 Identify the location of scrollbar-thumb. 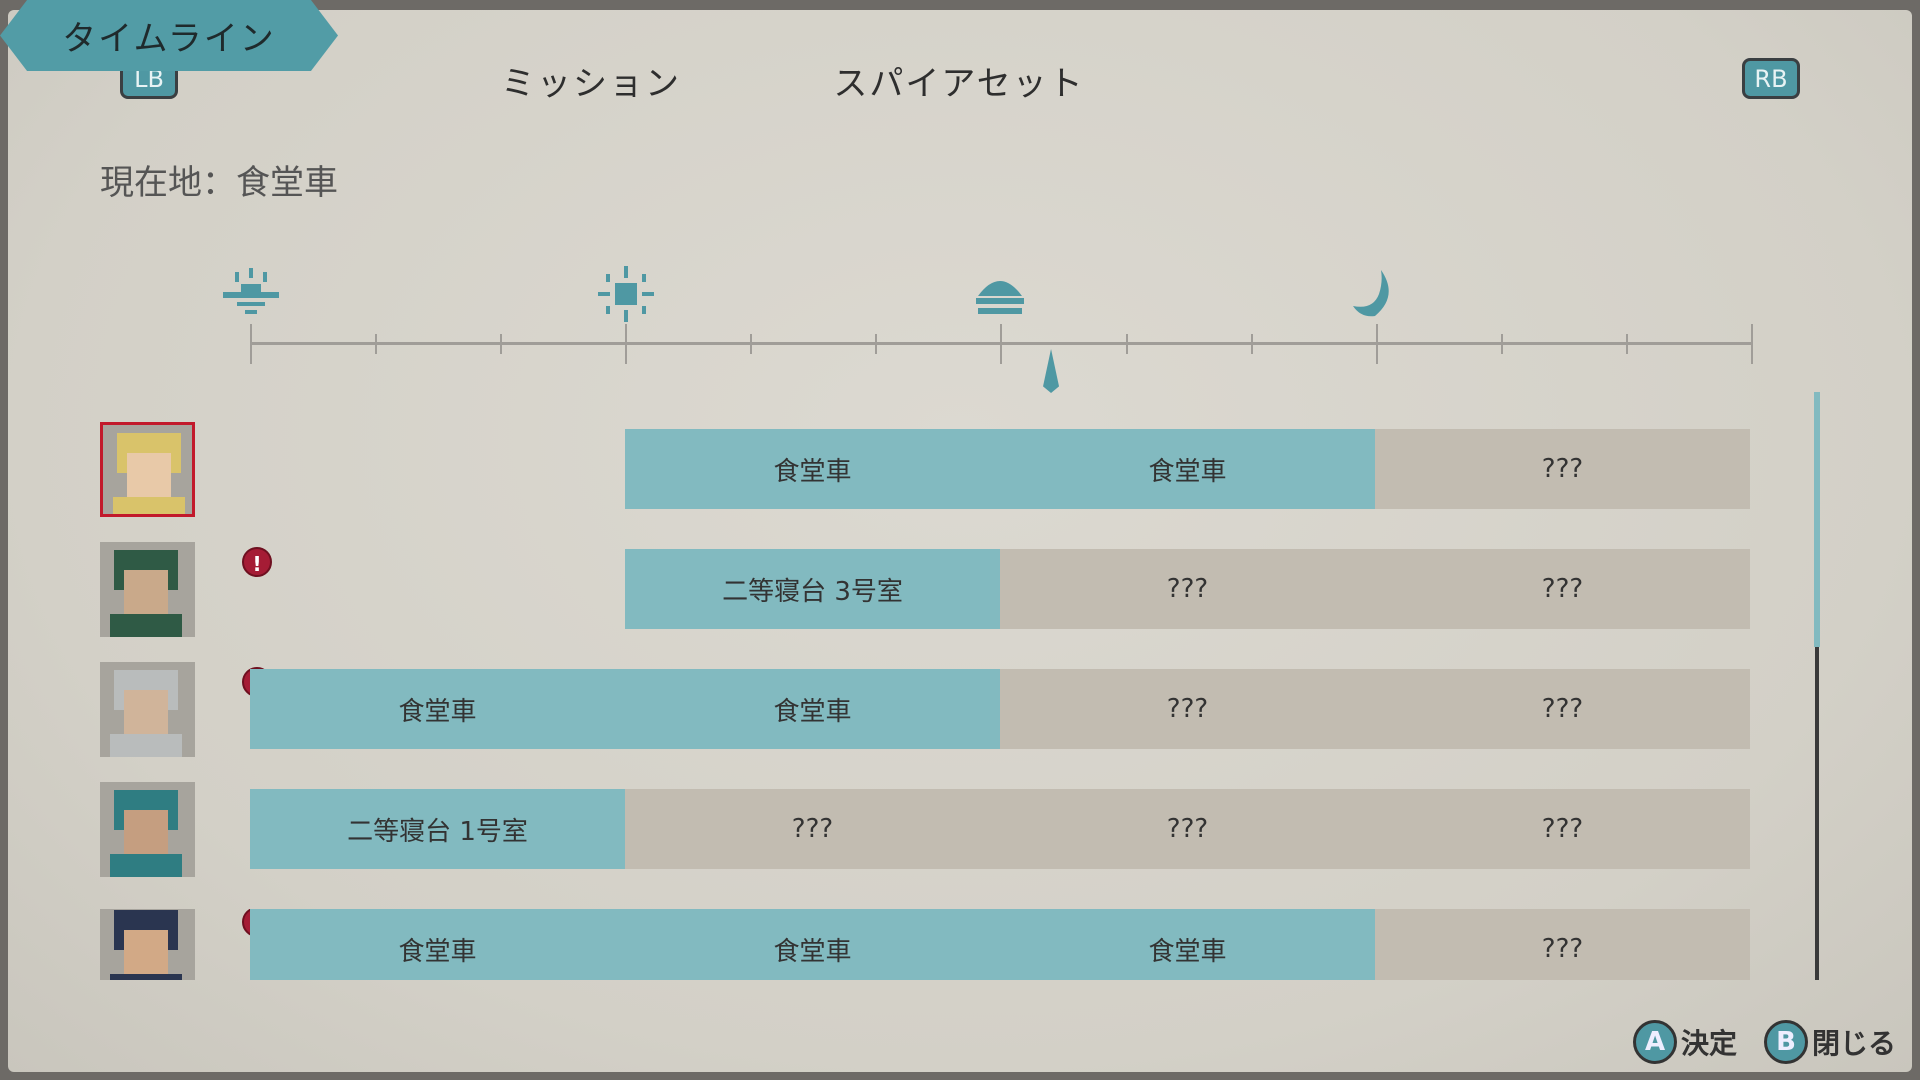
(1817, 519).